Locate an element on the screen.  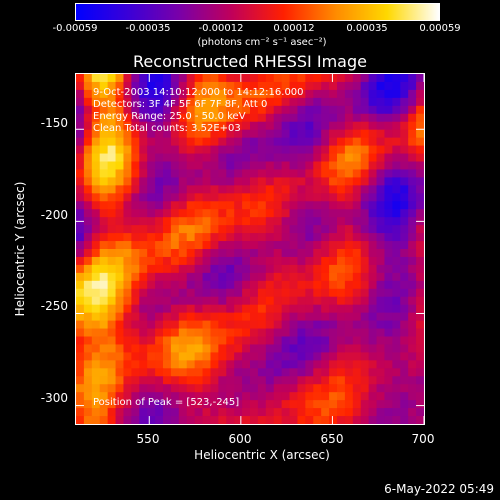
colorbar-tick-label: 0.00035 is located at coordinates (367, 28).